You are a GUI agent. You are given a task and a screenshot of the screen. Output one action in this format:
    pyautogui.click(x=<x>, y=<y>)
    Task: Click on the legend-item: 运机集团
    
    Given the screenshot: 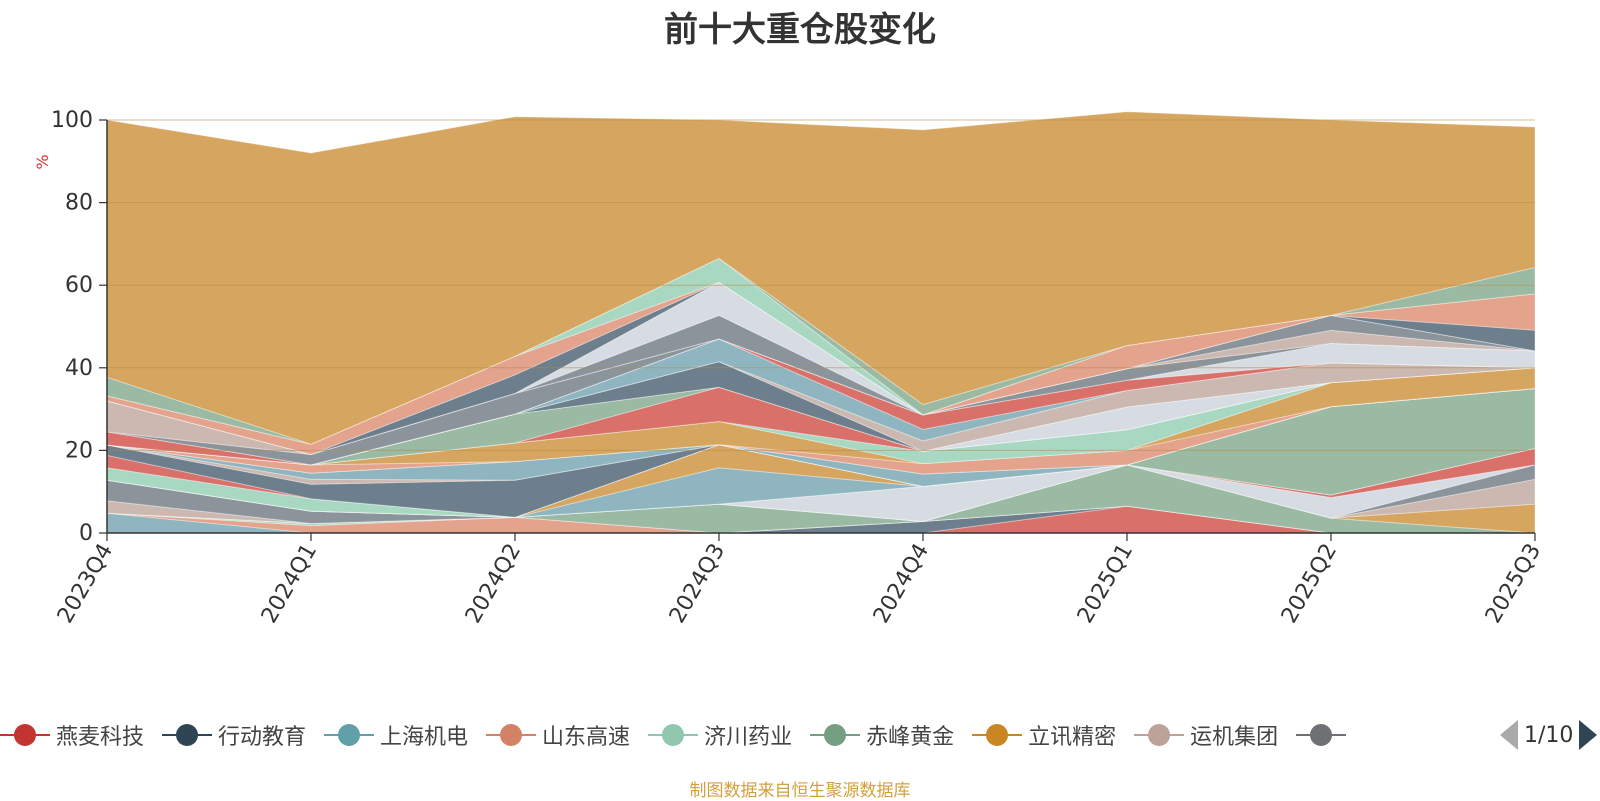 What is the action you would take?
    pyautogui.click(x=1206, y=735)
    